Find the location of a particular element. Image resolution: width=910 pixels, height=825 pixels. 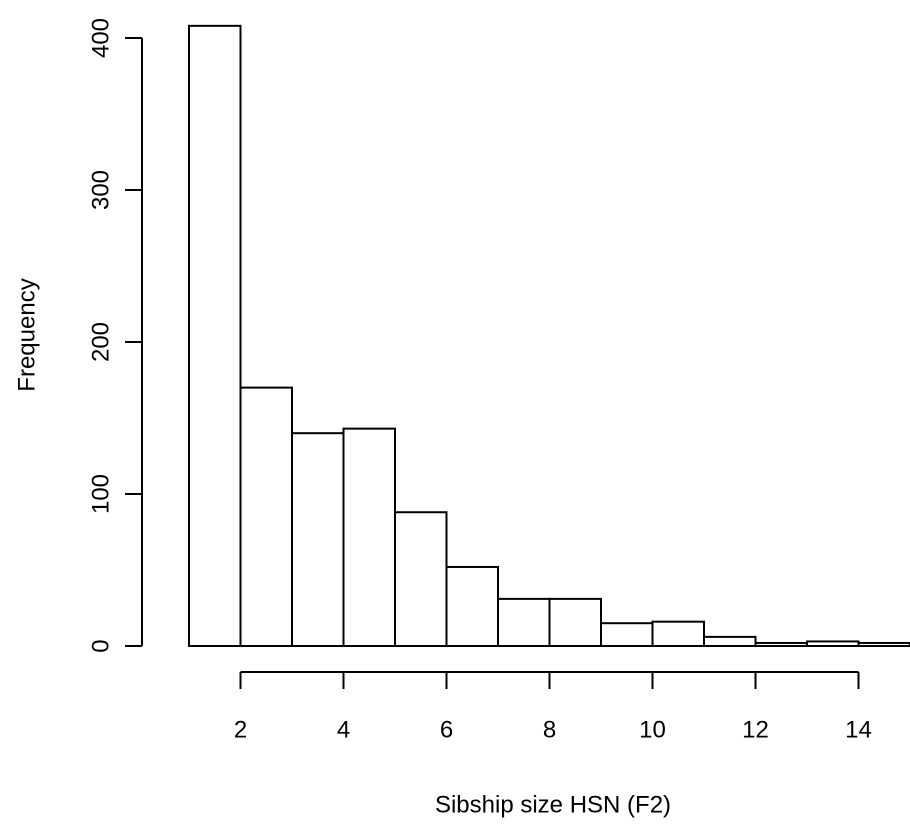

x-tick-label: 2 is located at coordinates (240, 729).